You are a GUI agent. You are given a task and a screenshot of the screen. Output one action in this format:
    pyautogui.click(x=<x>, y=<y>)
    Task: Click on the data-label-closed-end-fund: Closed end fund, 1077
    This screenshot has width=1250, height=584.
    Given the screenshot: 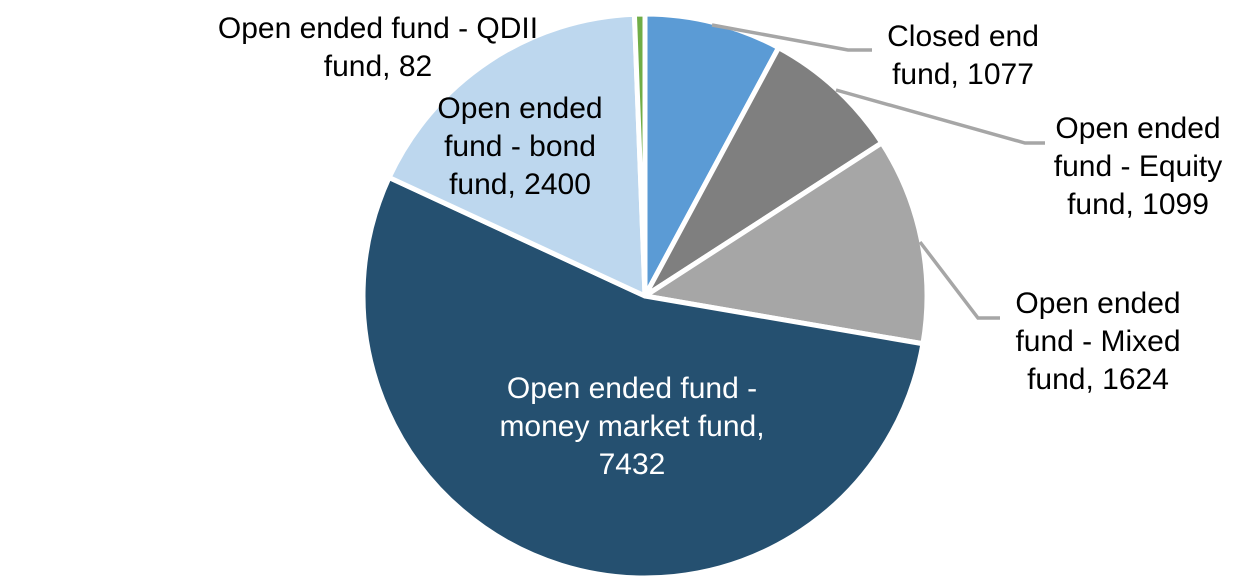 What is the action you would take?
    pyautogui.click(x=963, y=55)
    